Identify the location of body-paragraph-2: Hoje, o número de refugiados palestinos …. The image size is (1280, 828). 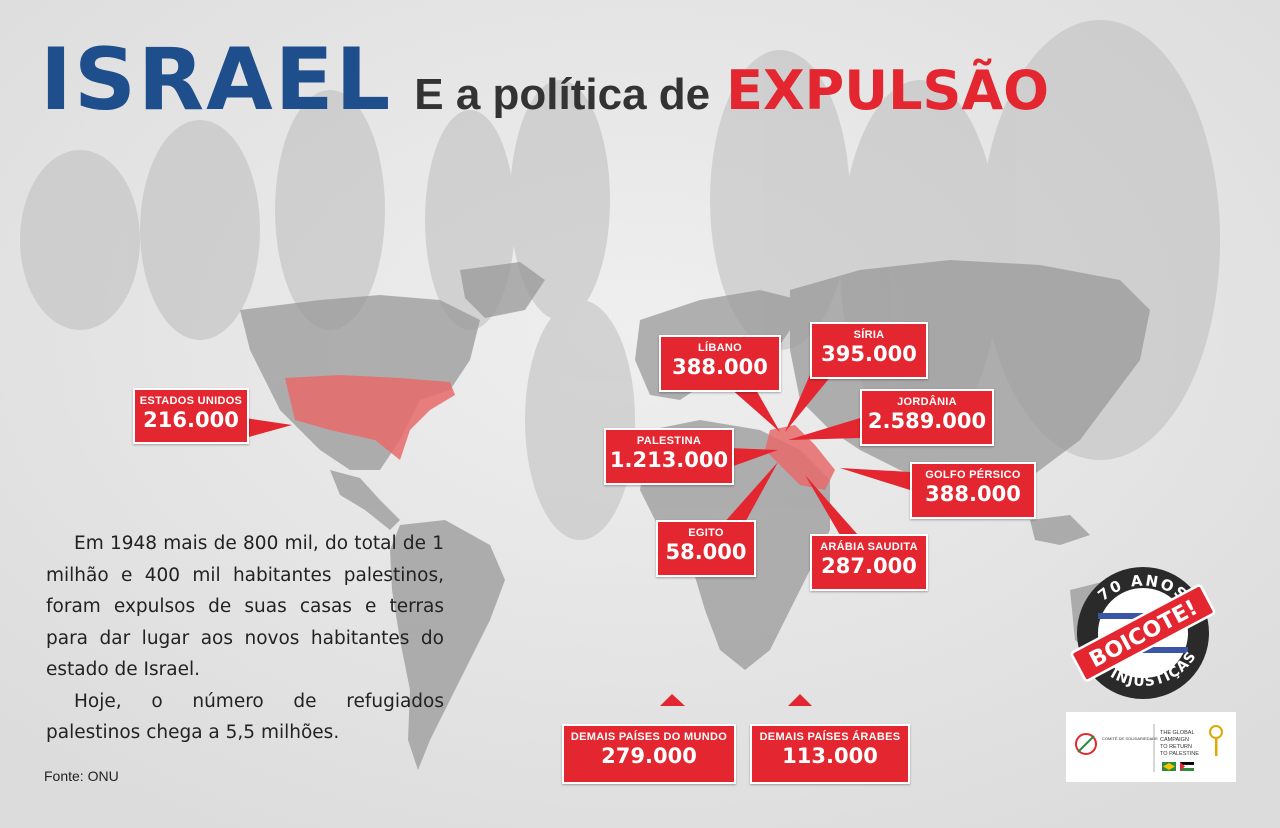
(245, 717).